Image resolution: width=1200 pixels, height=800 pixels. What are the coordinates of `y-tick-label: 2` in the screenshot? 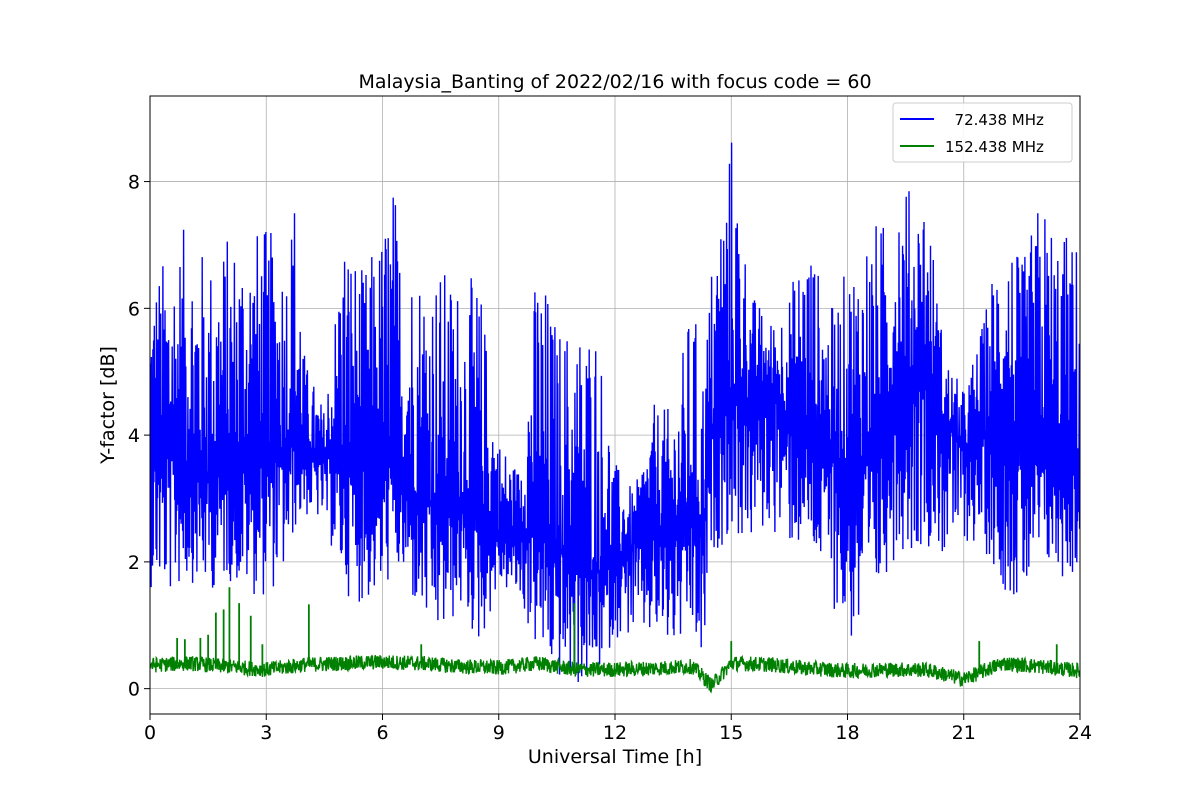 It's located at (134, 563).